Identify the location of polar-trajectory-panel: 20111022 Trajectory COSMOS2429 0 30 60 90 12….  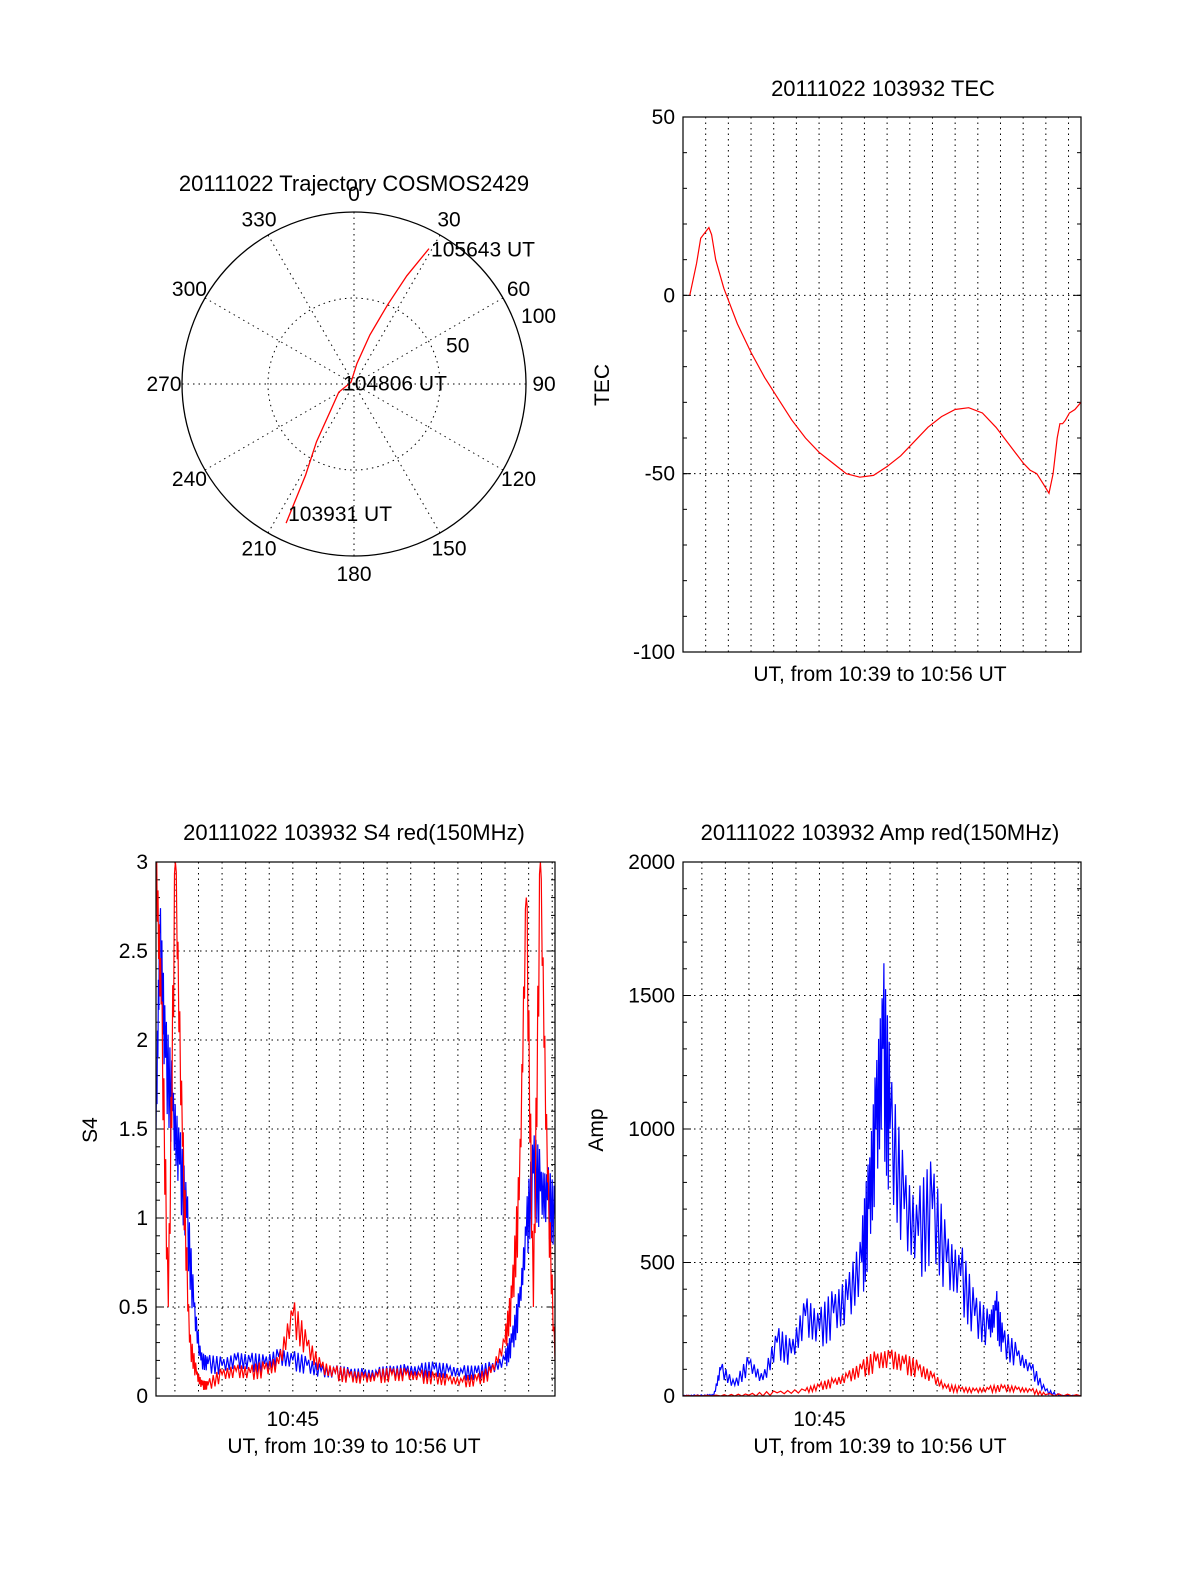
(351, 378).